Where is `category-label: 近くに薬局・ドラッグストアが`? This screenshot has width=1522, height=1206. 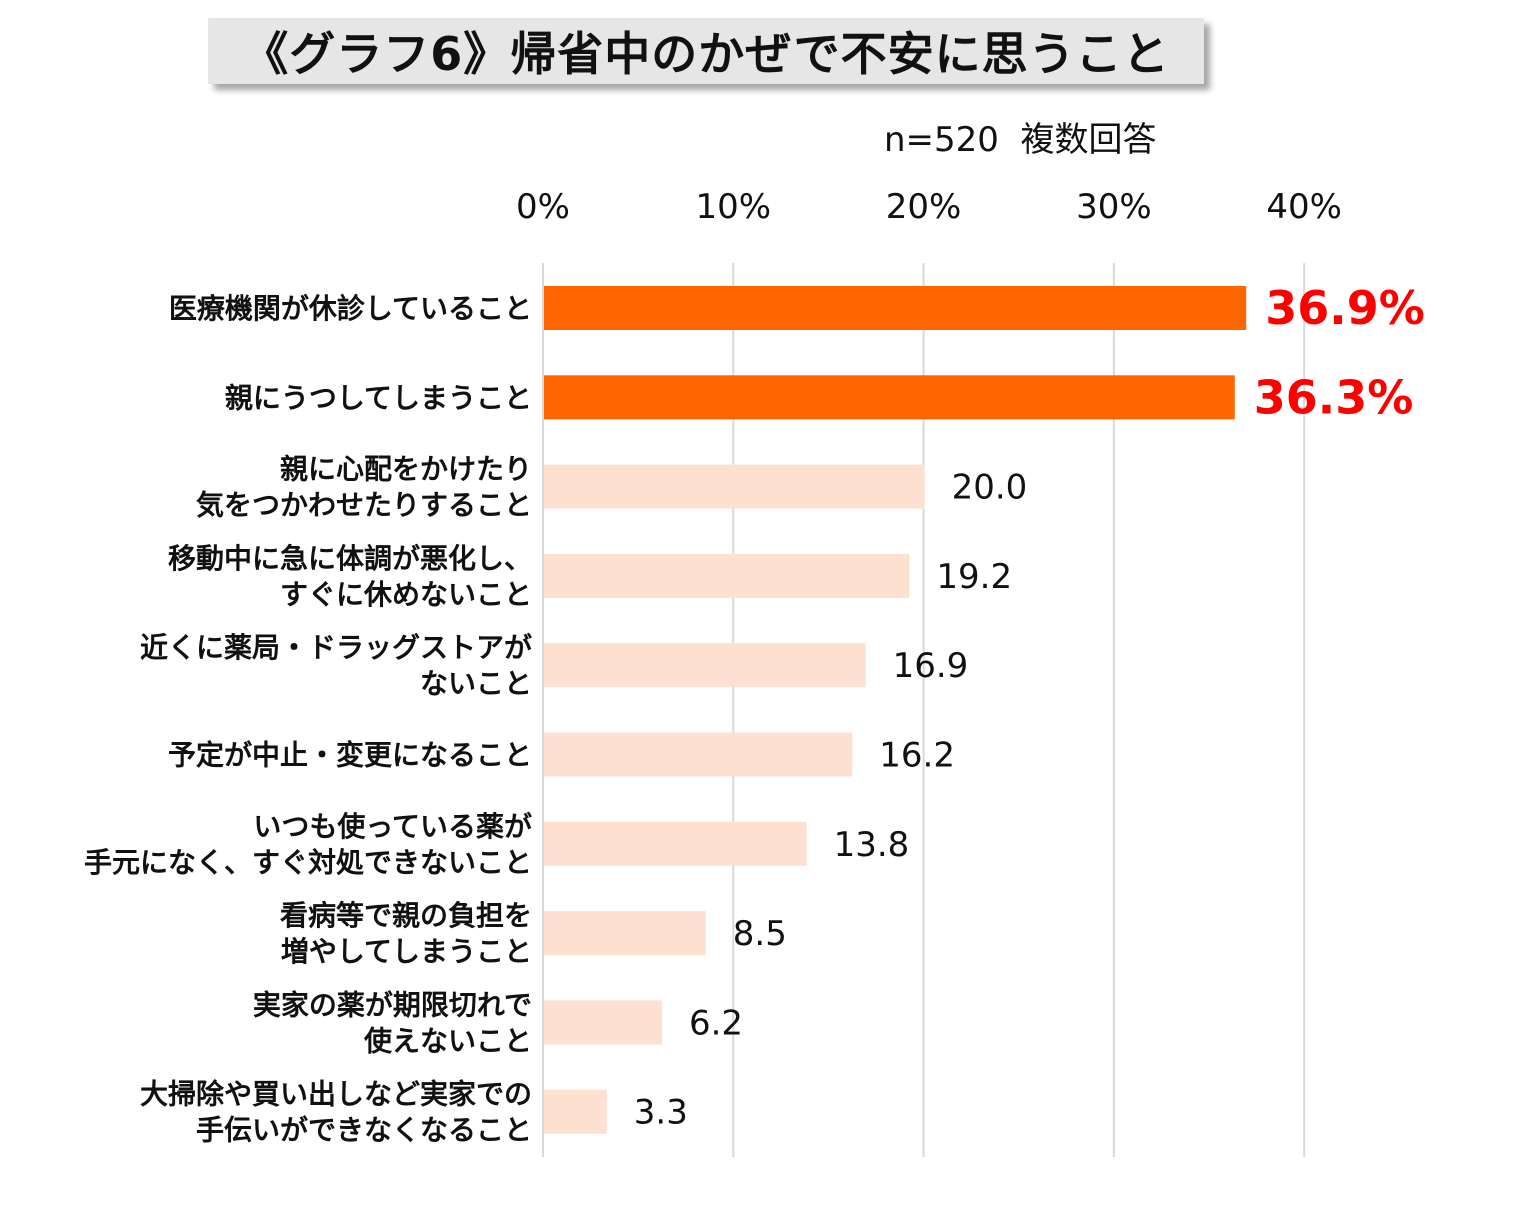
category-label: 近くに薬局・ドラッグストアが is located at coordinates (336, 647).